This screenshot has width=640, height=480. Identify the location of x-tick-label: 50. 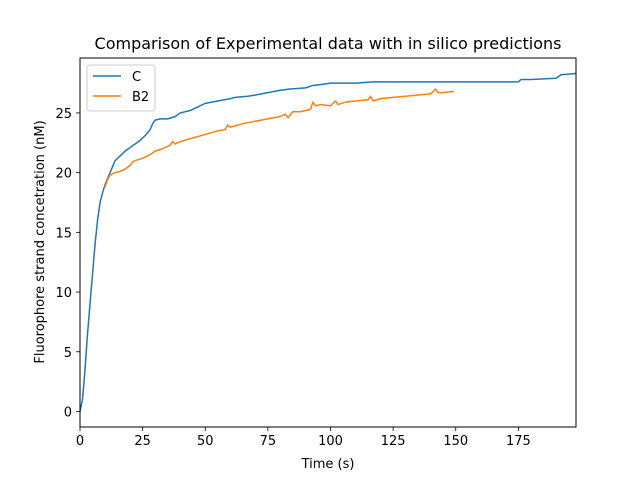
(205, 441).